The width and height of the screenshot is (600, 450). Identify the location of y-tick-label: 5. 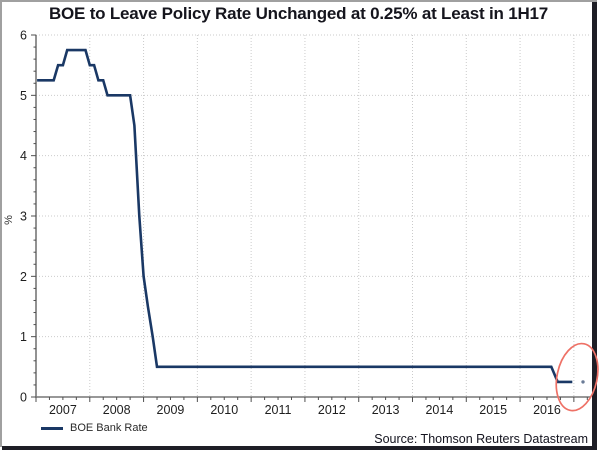
(23, 96).